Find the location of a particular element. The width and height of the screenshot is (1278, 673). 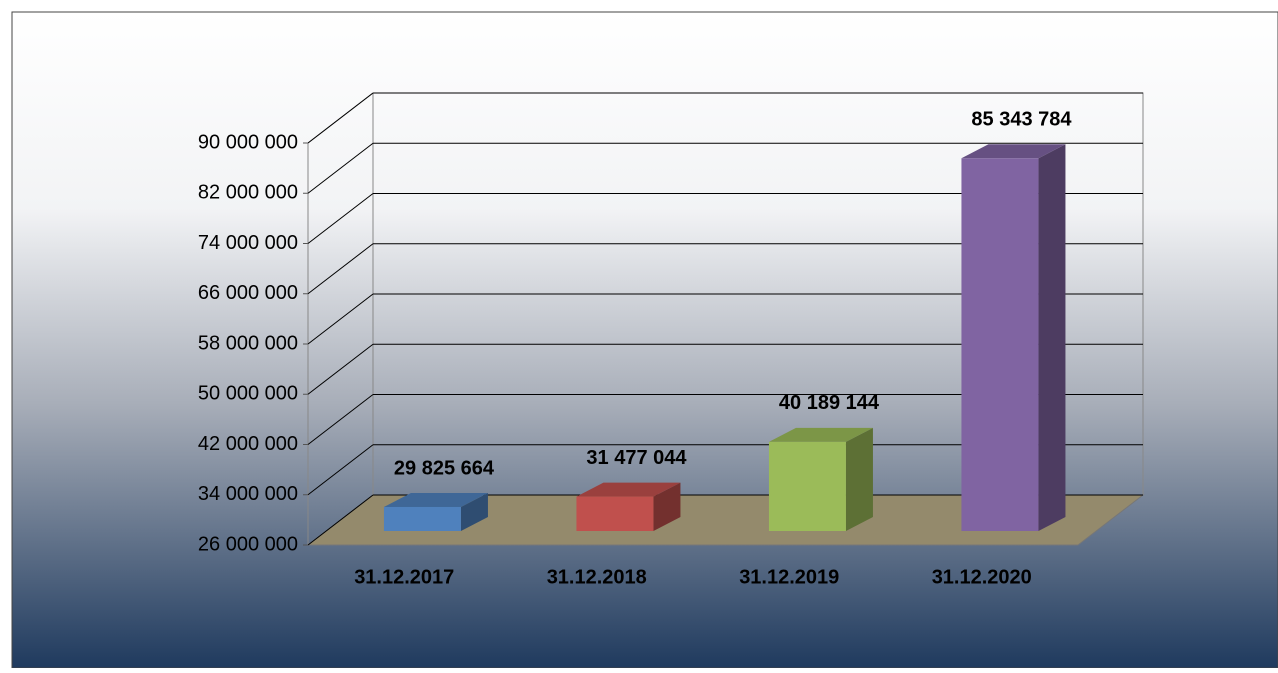

value-label: 29 825 664 is located at coordinates (444, 468).